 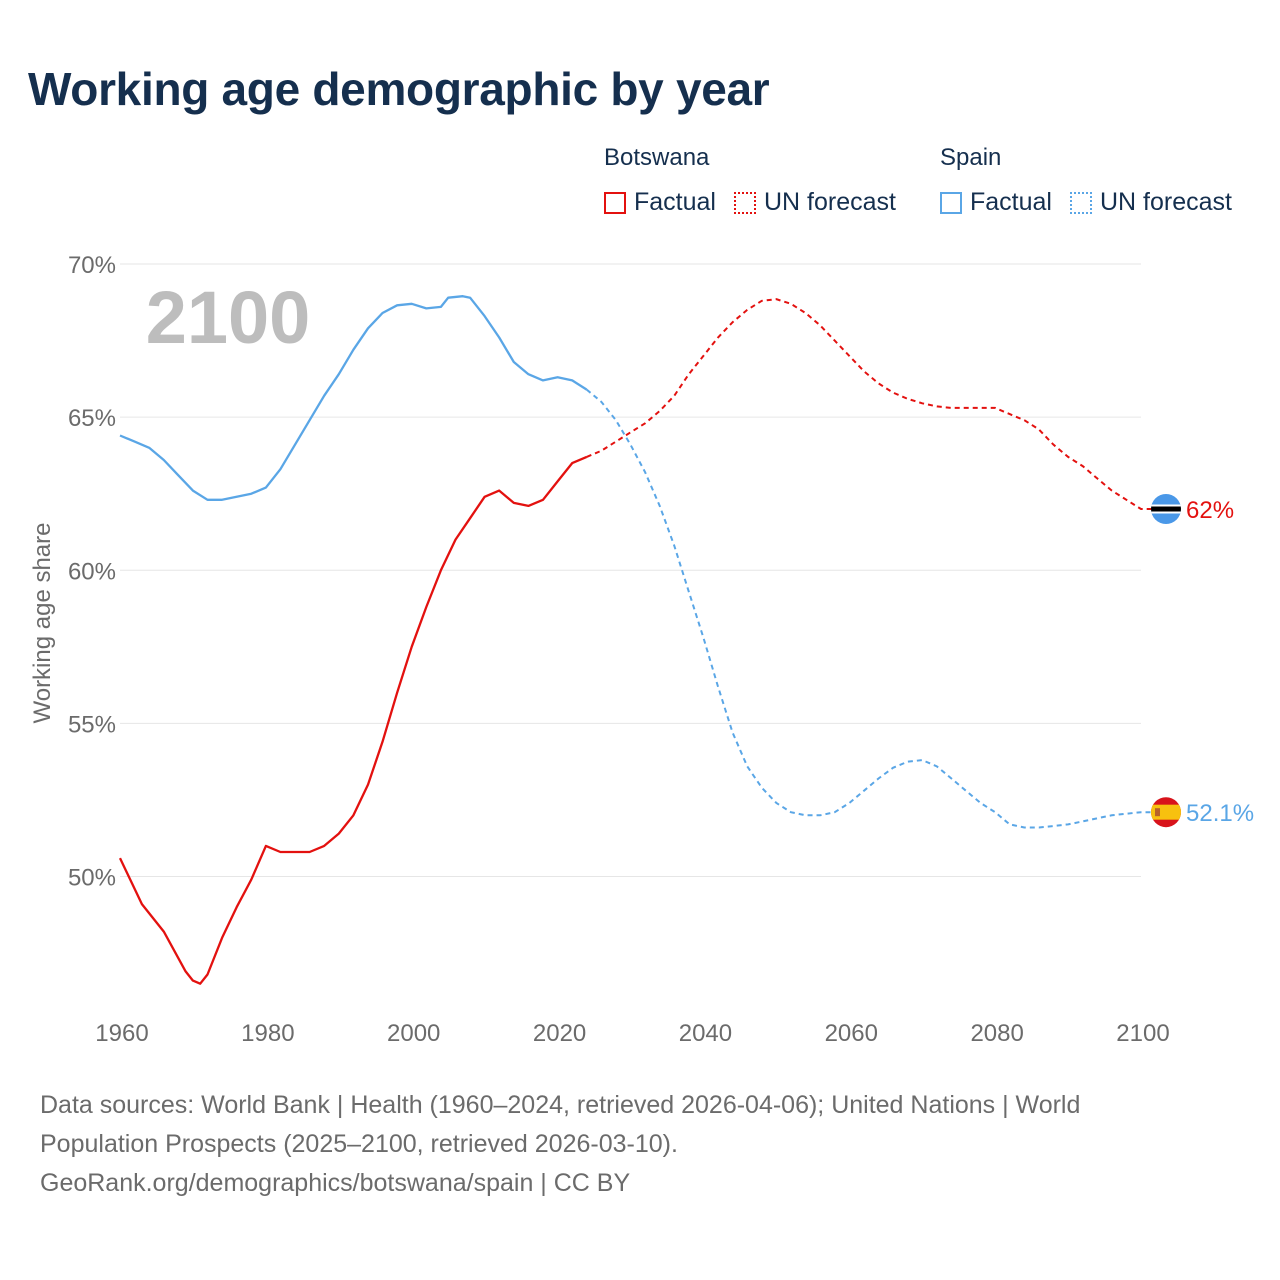 I want to click on legend-country-spain: Spain, so click(x=971, y=157).